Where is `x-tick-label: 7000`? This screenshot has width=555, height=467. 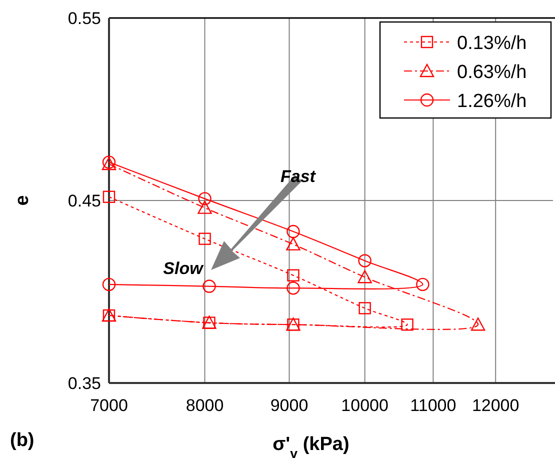
x-tick-label: 7000 is located at coordinates (109, 405).